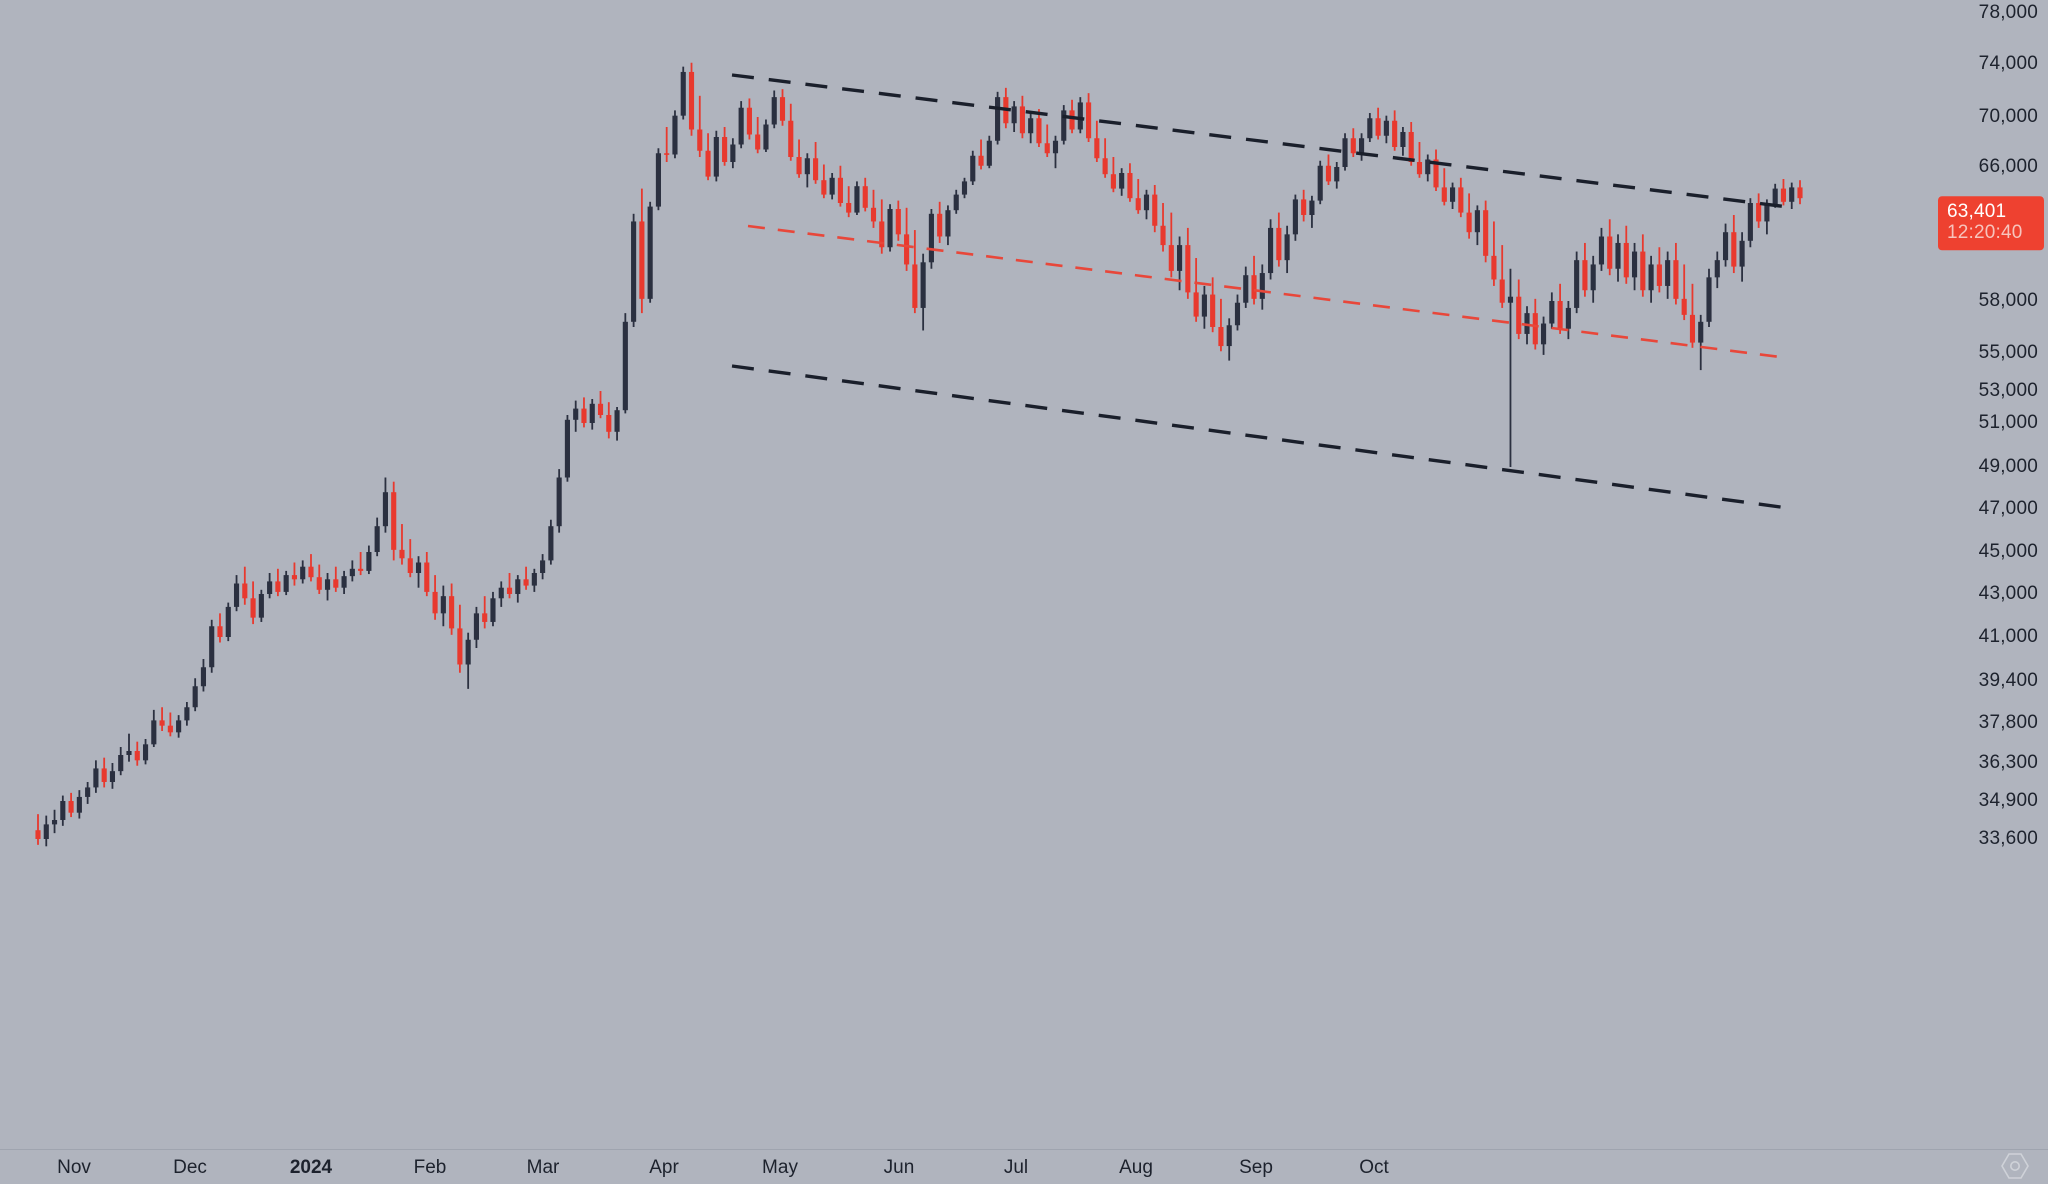  Describe the element at coordinates (2015, 1166) in the screenshot. I see `hexagon-logo-icon` at that location.